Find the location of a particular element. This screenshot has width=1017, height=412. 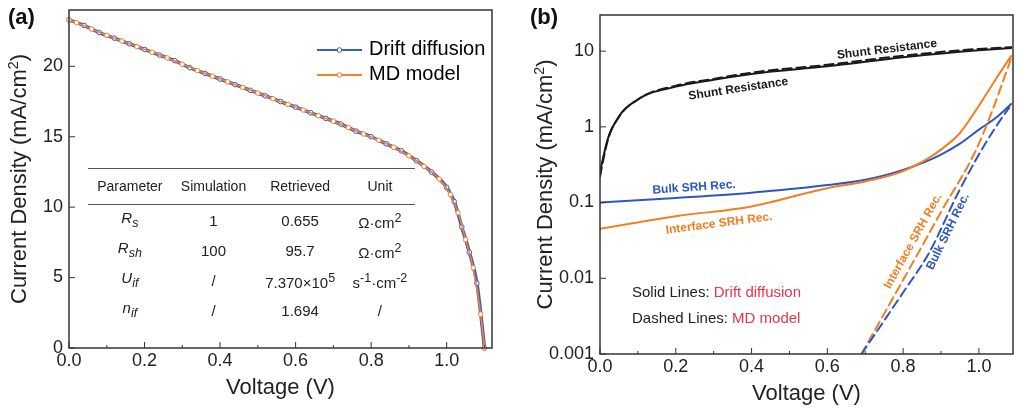

y-tick-label: 5 is located at coordinates (57, 276).